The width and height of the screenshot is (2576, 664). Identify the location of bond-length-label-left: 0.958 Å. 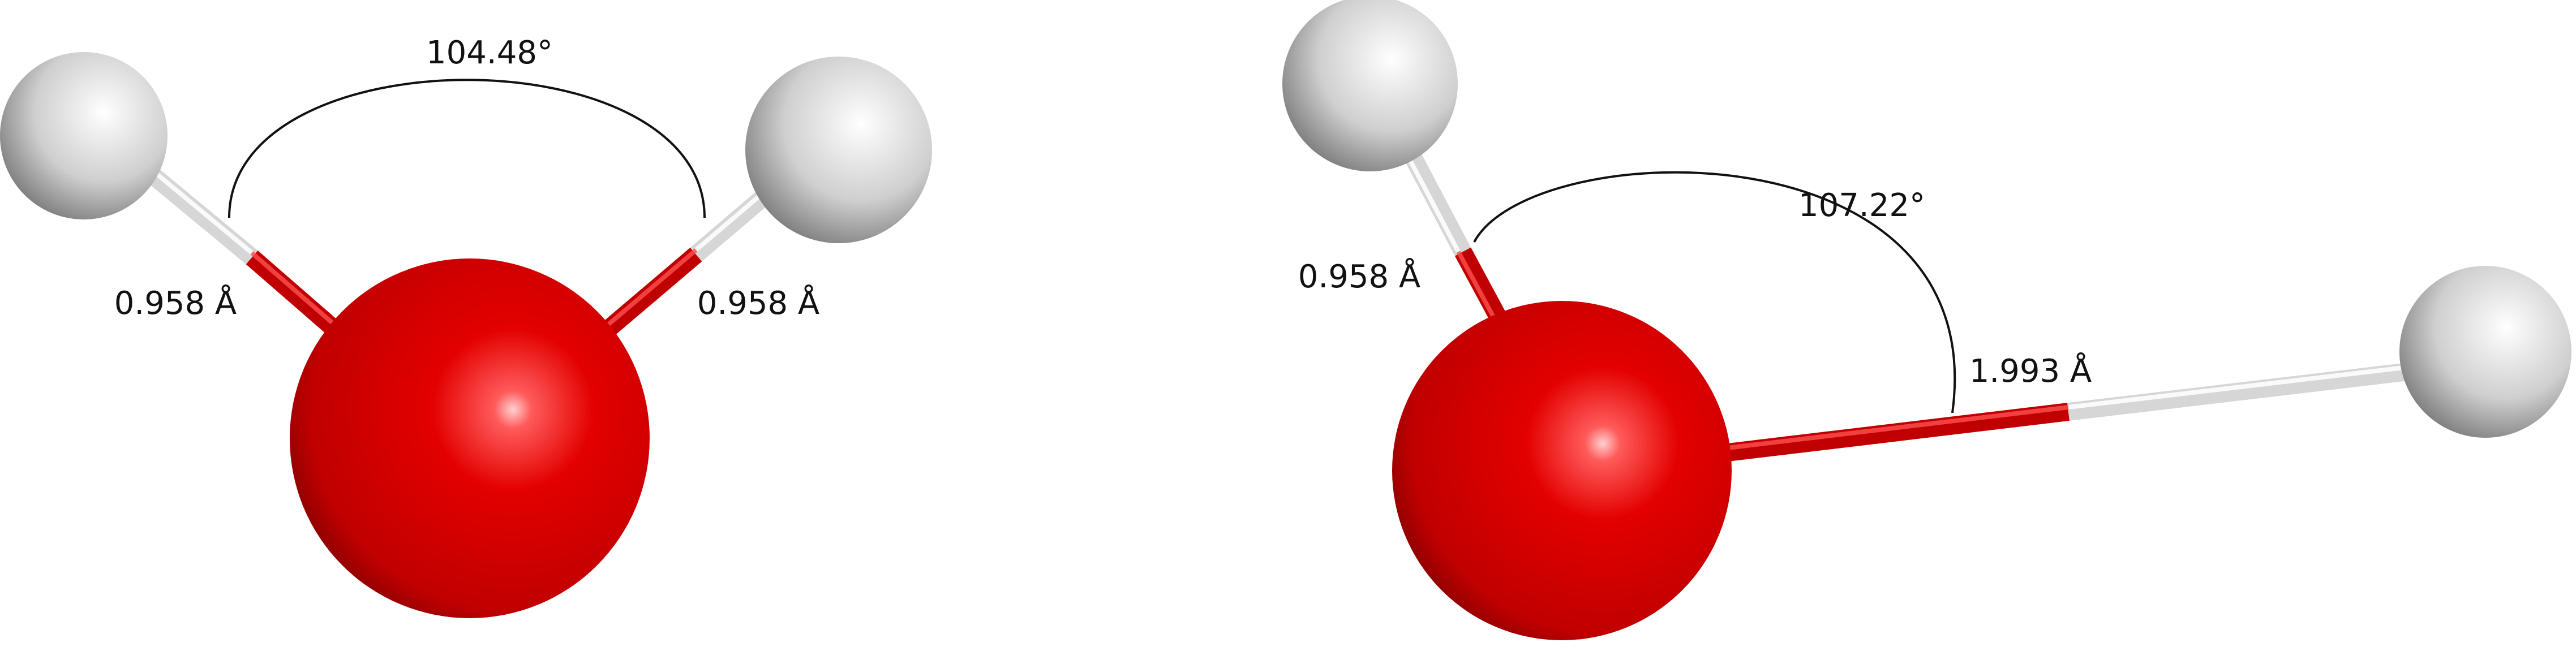
(175, 303).